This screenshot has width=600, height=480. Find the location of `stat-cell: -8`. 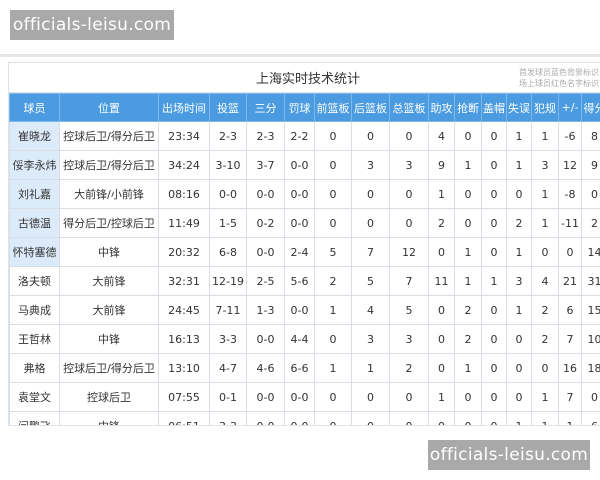

stat-cell: -8 is located at coordinates (570, 194).